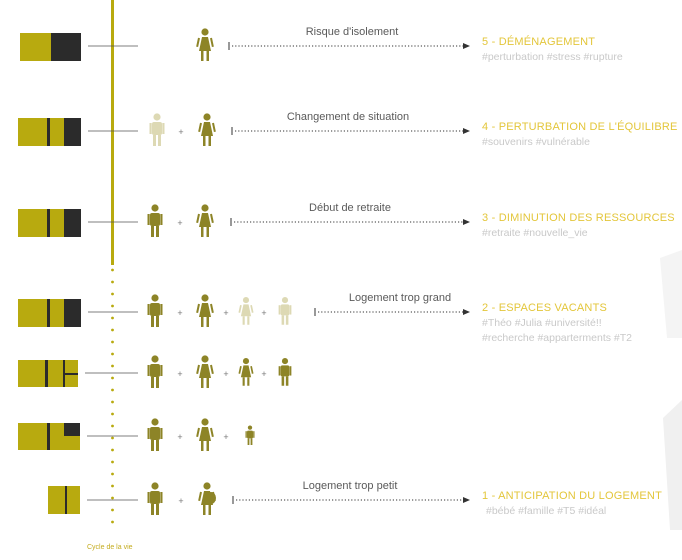 Image resolution: width=682 pixels, height=560 pixels. What do you see at coordinates (539, 42) in the screenshot?
I see `stage-title: 5 - DÉMÉNAGEMENT` at bounding box center [539, 42].